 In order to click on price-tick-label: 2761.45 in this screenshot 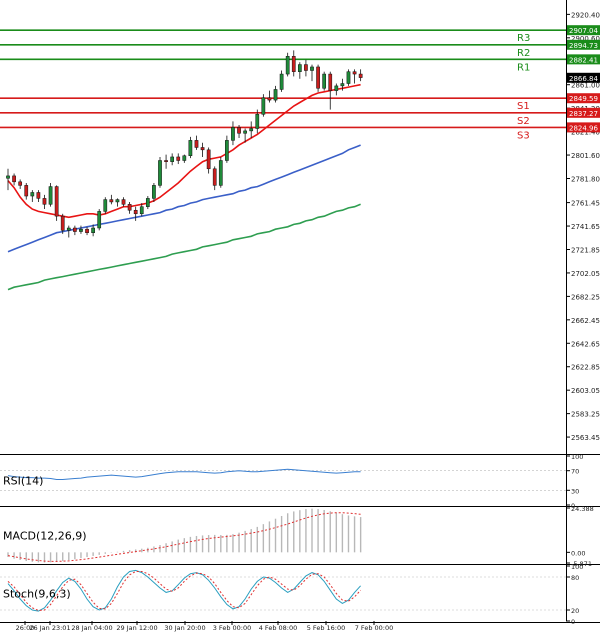, I will do `click(585, 204)`.